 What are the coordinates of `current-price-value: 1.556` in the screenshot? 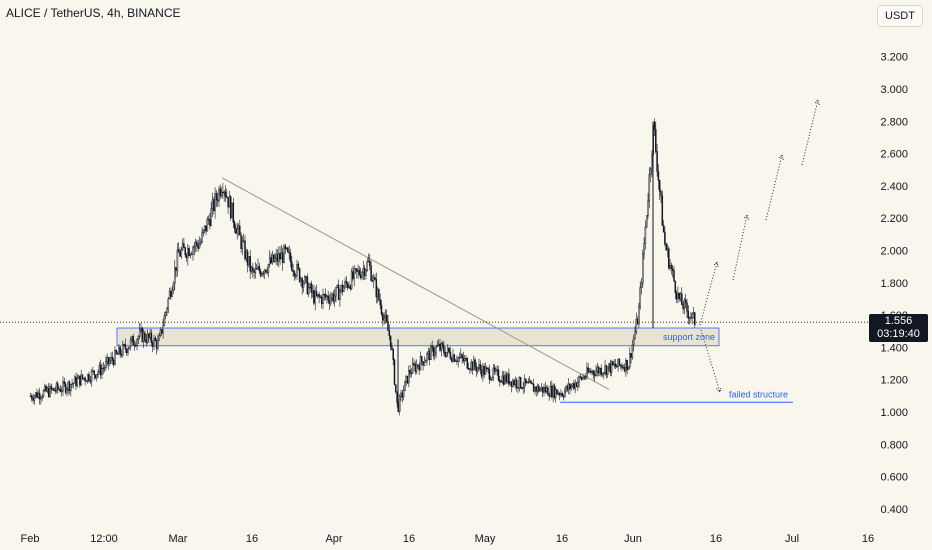 It's located at (898, 321).